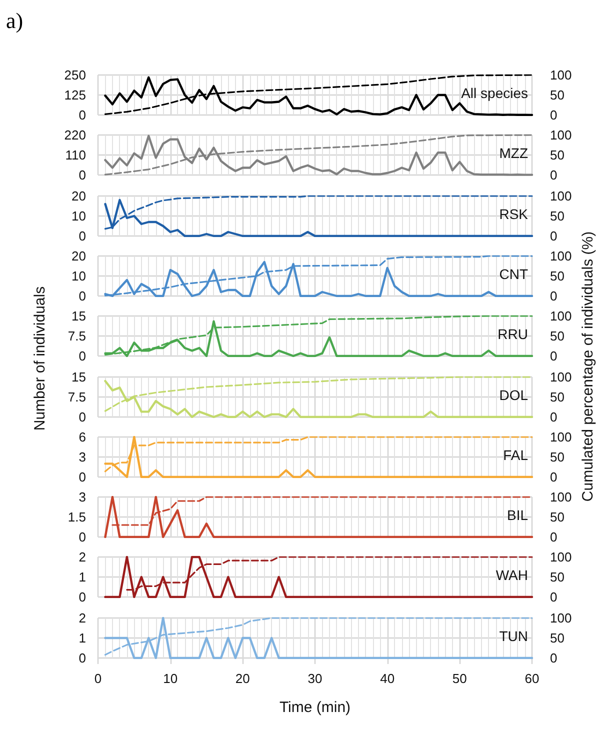 Image resolution: width=600 pixels, height=729 pixels. I want to click on series-label: RRU, so click(513, 334).